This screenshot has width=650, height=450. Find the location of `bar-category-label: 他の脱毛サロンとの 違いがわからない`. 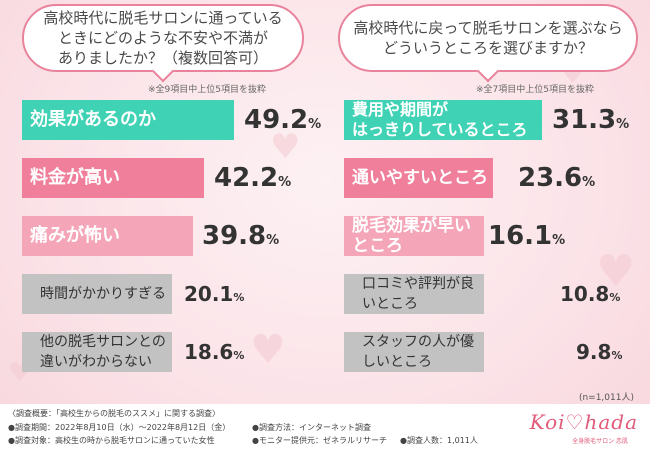

bar-category-label: 他の脱毛サロンとの 違いがわからない is located at coordinates (103, 352).